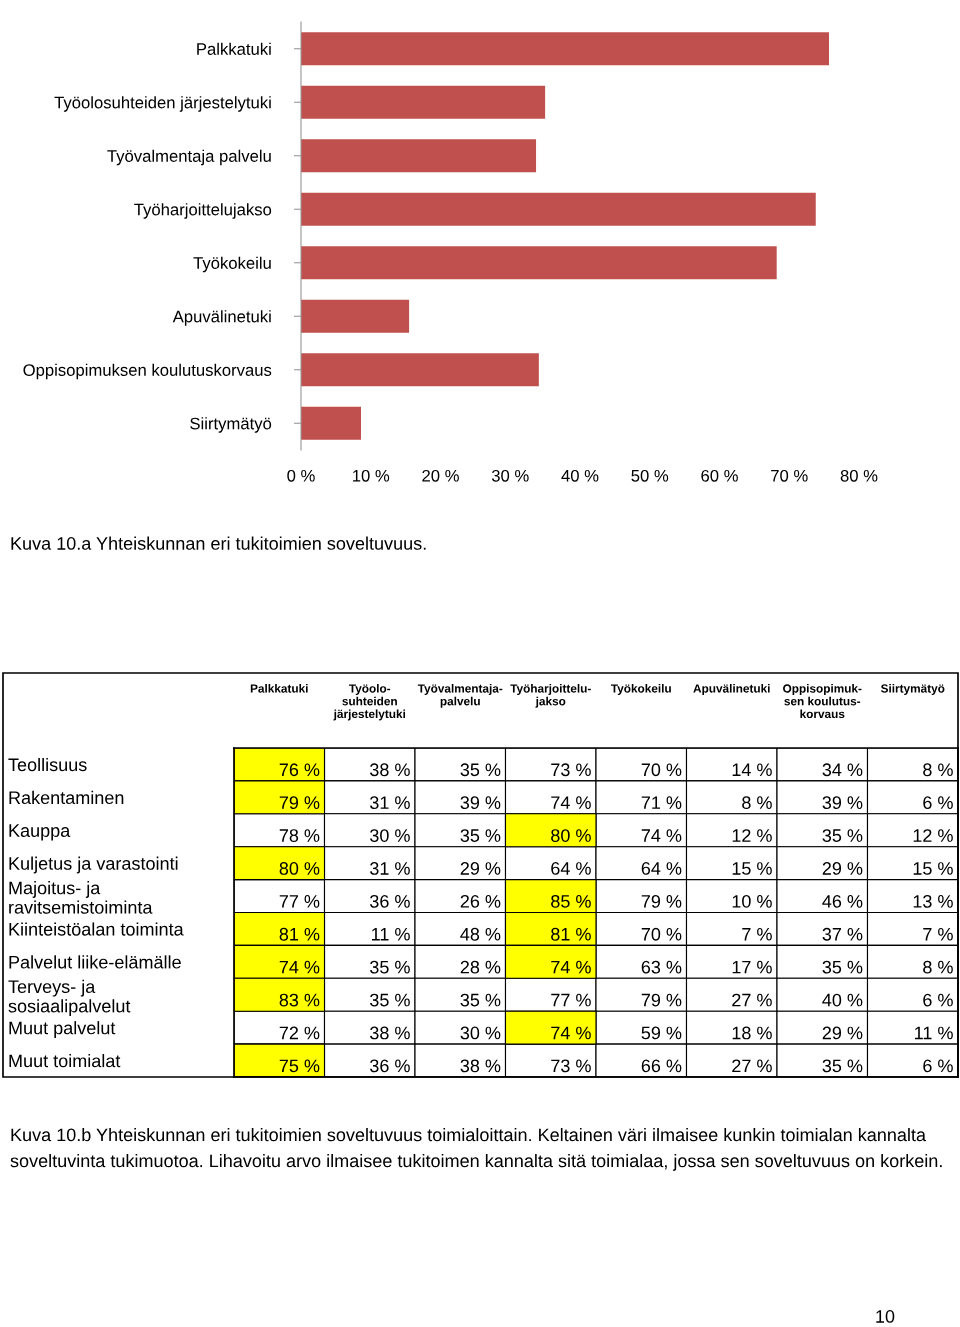 The image size is (960, 1327). I want to click on data-label: 37 %, so click(842, 934).